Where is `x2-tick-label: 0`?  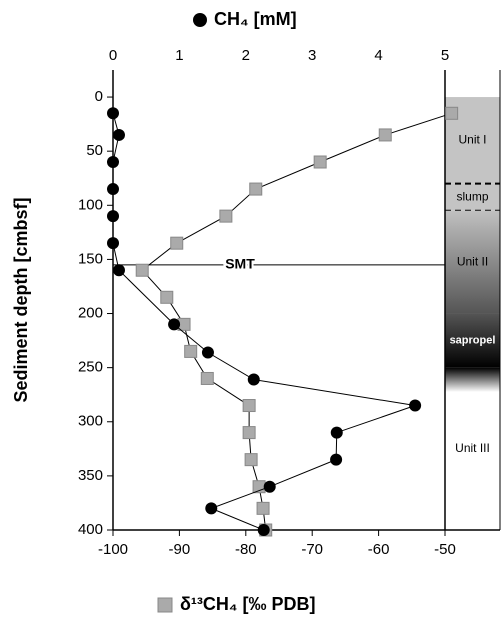 x2-tick-label: 0 is located at coordinates (113, 55).